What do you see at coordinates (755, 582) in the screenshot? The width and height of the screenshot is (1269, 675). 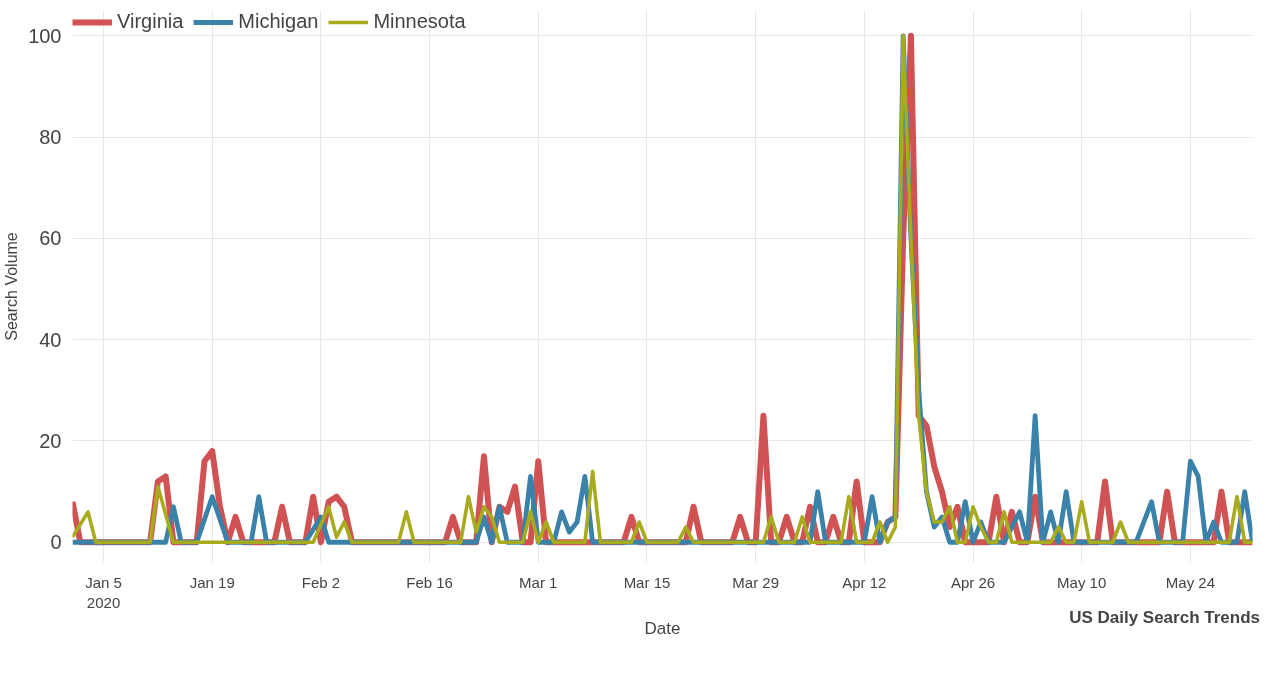 I see `x-tick-label: Mar 29` at bounding box center [755, 582].